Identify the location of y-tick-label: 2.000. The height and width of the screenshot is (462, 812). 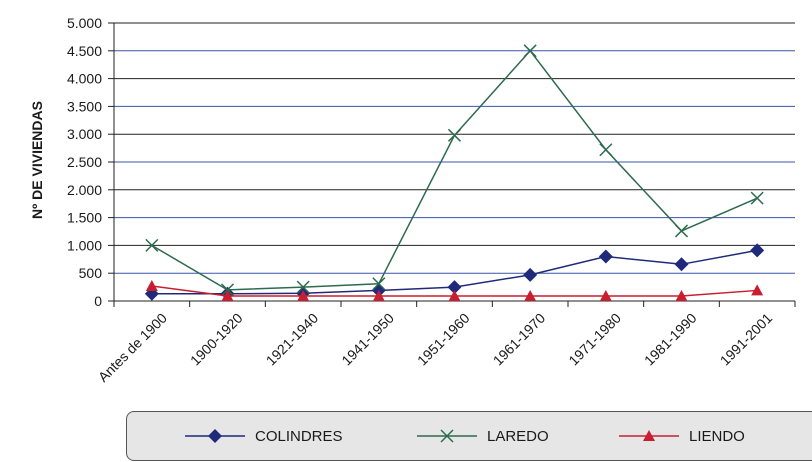
(84, 190).